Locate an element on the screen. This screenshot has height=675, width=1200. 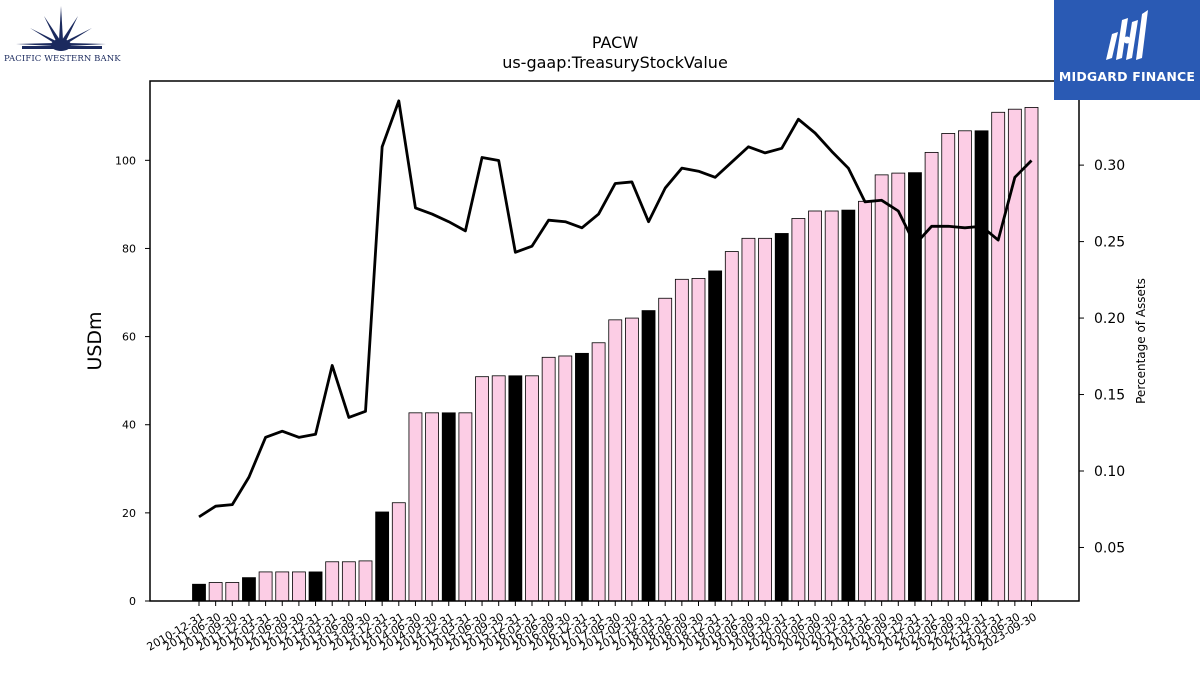
y2-tick-label: 0.10 is located at coordinates (1109, 472).